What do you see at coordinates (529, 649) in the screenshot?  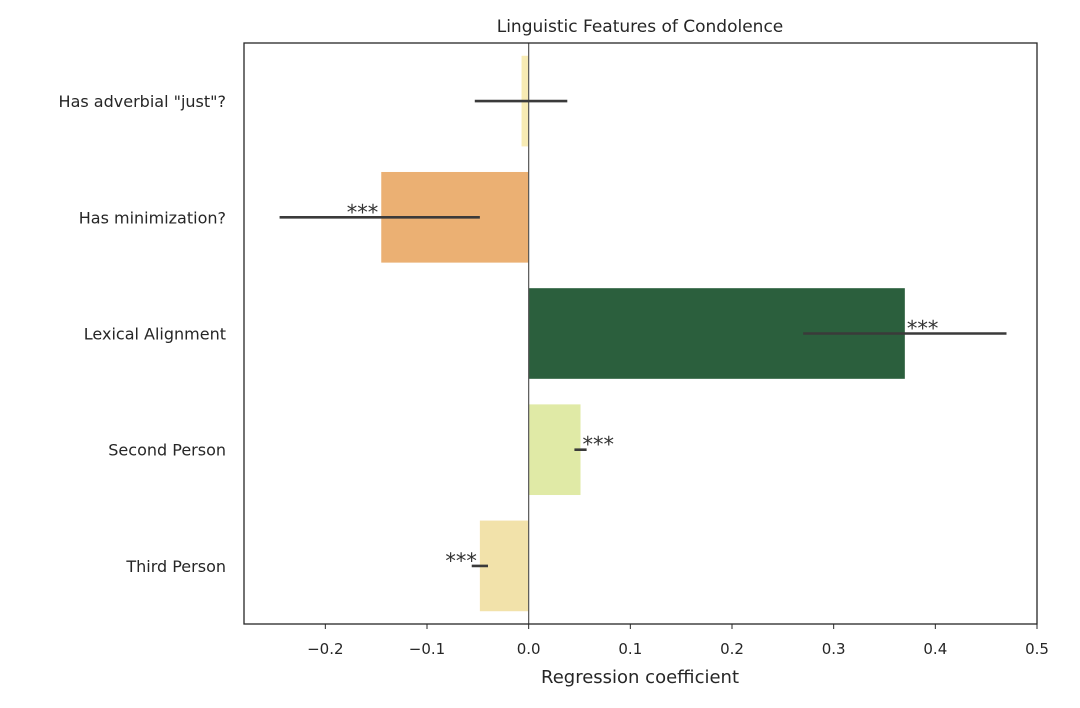 I see `x-tick-label: 0.0` at bounding box center [529, 649].